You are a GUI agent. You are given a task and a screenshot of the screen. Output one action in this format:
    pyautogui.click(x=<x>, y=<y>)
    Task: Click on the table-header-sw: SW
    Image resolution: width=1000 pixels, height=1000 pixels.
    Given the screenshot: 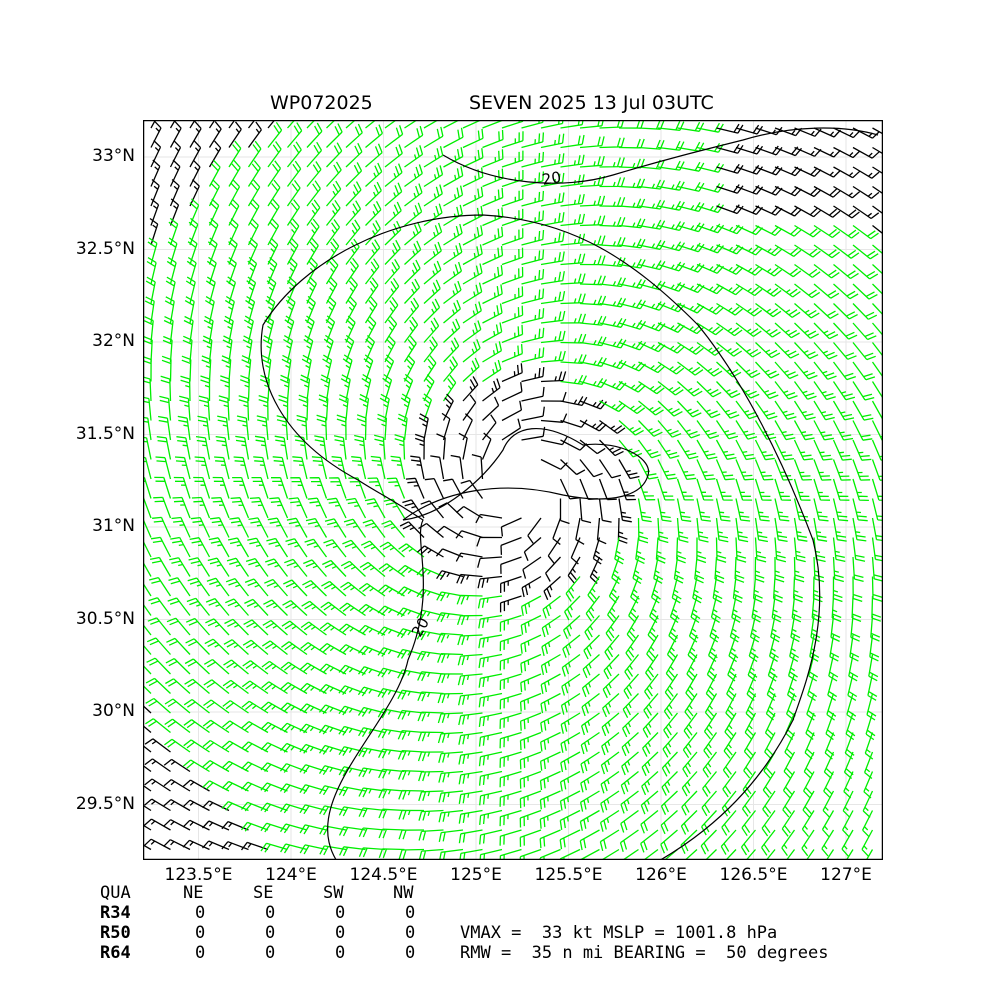 What is the action you would take?
    pyautogui.click(x=333, y=893)
    